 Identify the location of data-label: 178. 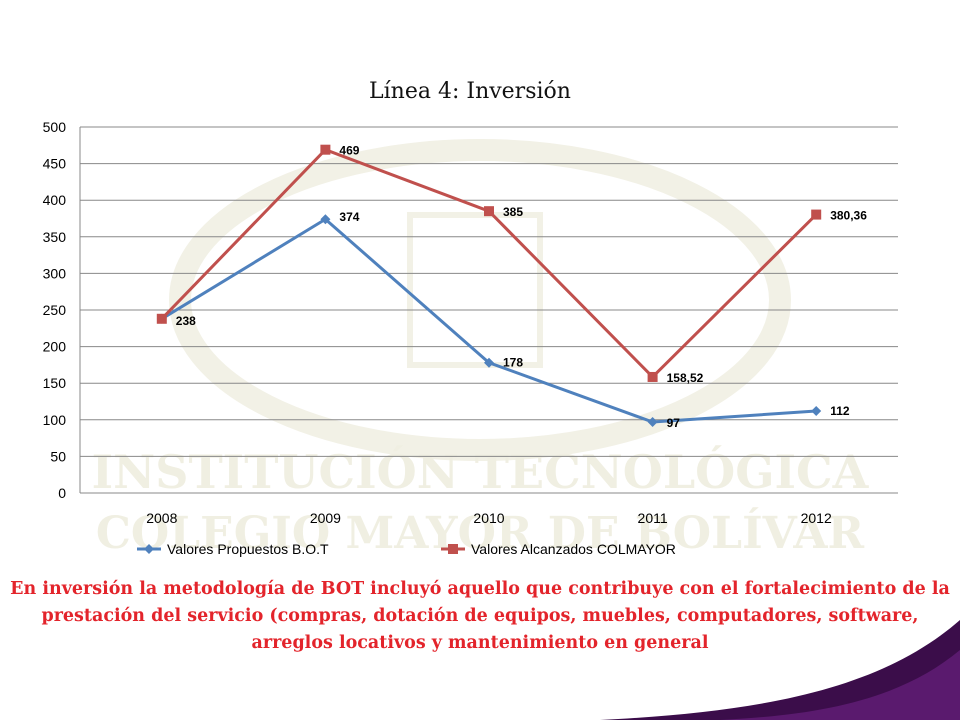
(513, 363).